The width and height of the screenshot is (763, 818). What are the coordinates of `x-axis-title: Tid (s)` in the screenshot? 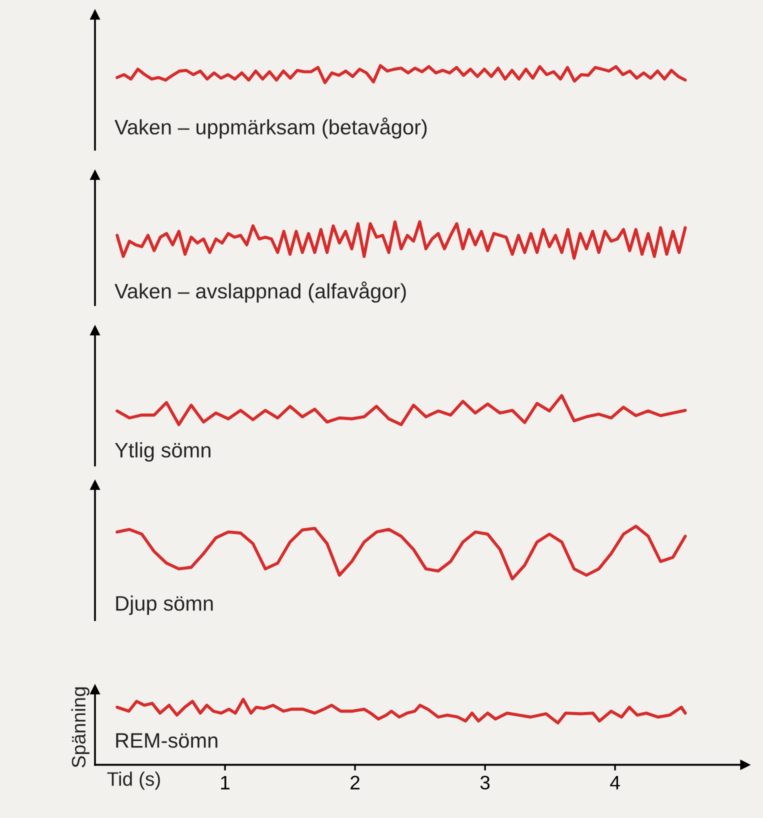 It's located at (133, 781).